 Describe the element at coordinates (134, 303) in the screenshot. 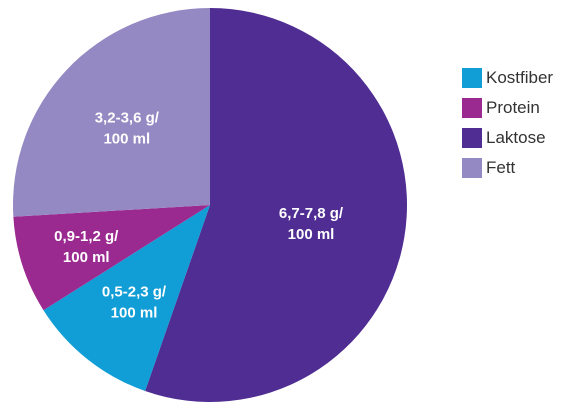

I see `slice-label-kostfiber: 0,5-2,3 g/100 ml` at that location.